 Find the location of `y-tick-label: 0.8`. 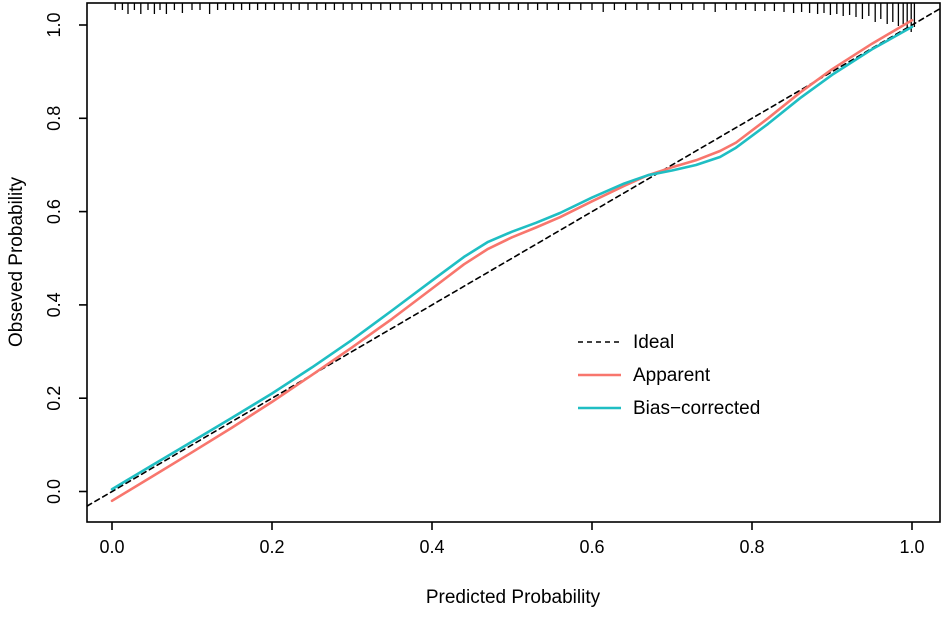

y-tick-label: 0.8 is located at coordinates (54, 118).